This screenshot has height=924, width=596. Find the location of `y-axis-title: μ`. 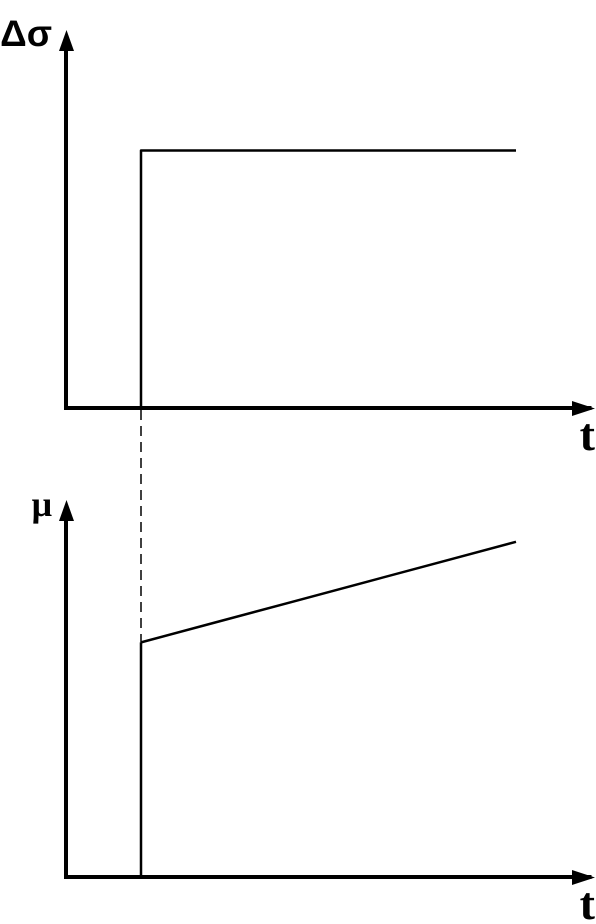

y-axis-title: μ is located at coordinates (42, 504).